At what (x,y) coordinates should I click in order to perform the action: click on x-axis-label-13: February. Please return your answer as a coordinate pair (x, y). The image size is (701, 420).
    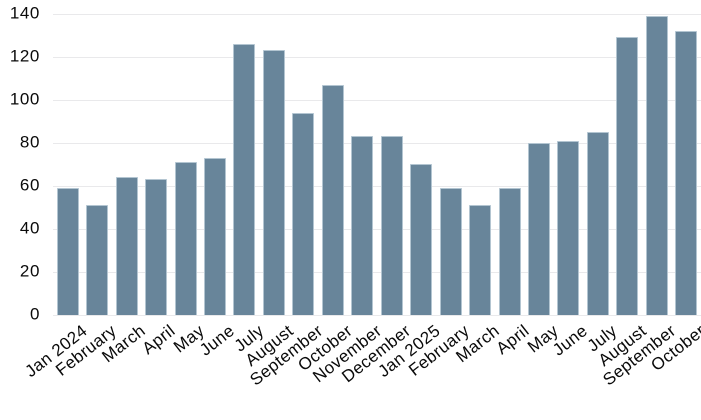
    Looking at the image, I should click on (439, 350).